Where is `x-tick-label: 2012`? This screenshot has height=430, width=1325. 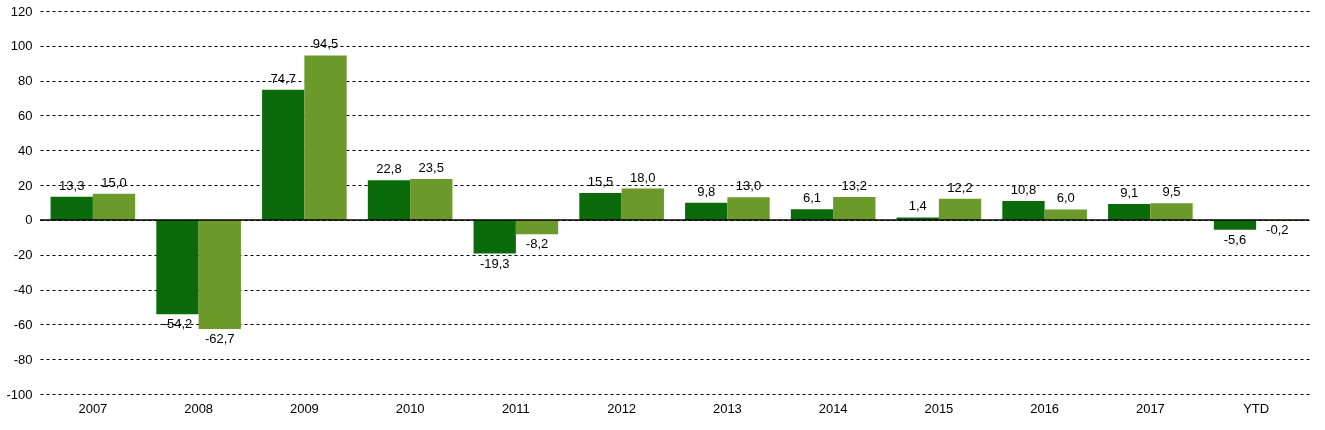 x-tick-label: 2012 is located at coordinates (622, 408).